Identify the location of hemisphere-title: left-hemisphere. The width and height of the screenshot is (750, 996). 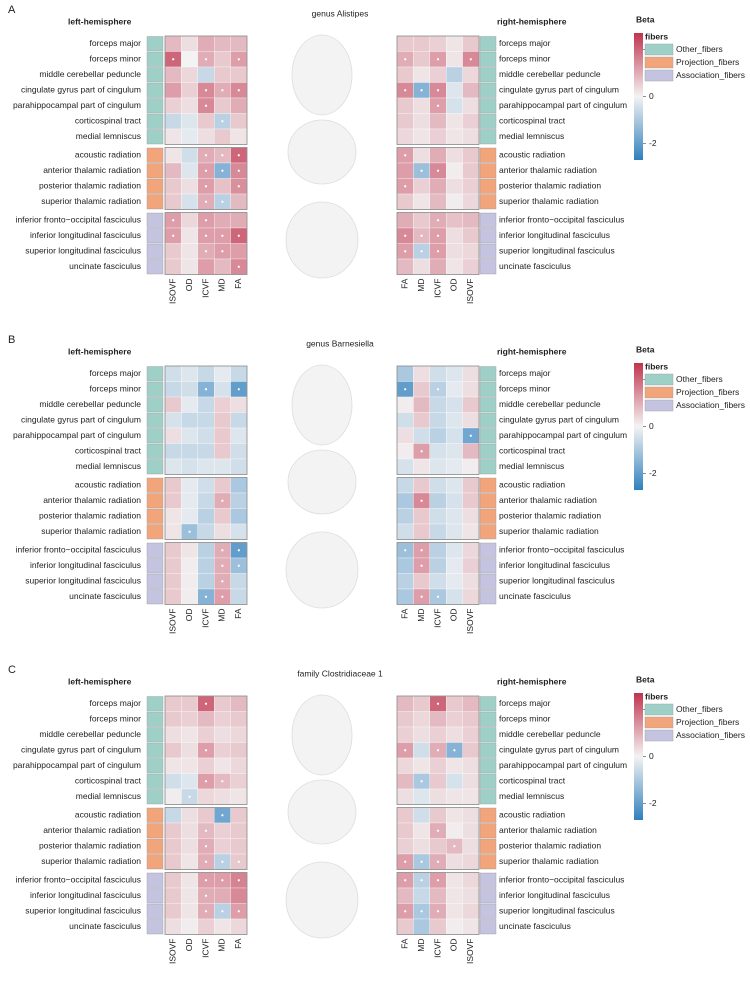
(100, 681).